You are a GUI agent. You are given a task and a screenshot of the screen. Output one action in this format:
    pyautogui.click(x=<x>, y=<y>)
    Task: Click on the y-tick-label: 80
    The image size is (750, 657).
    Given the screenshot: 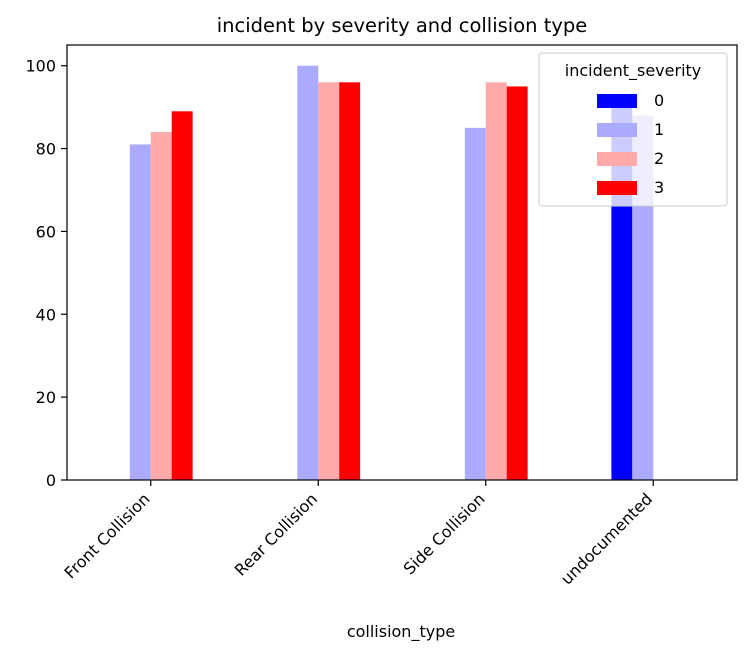 What is the action you would take?
    pyautogui.click(x=46, y=149)
    